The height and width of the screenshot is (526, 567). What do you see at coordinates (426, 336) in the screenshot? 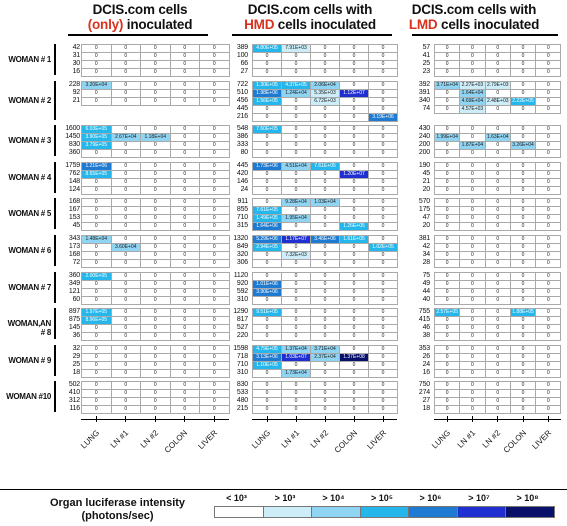
I see `row-label: 38` at bounding box center [426, 336].